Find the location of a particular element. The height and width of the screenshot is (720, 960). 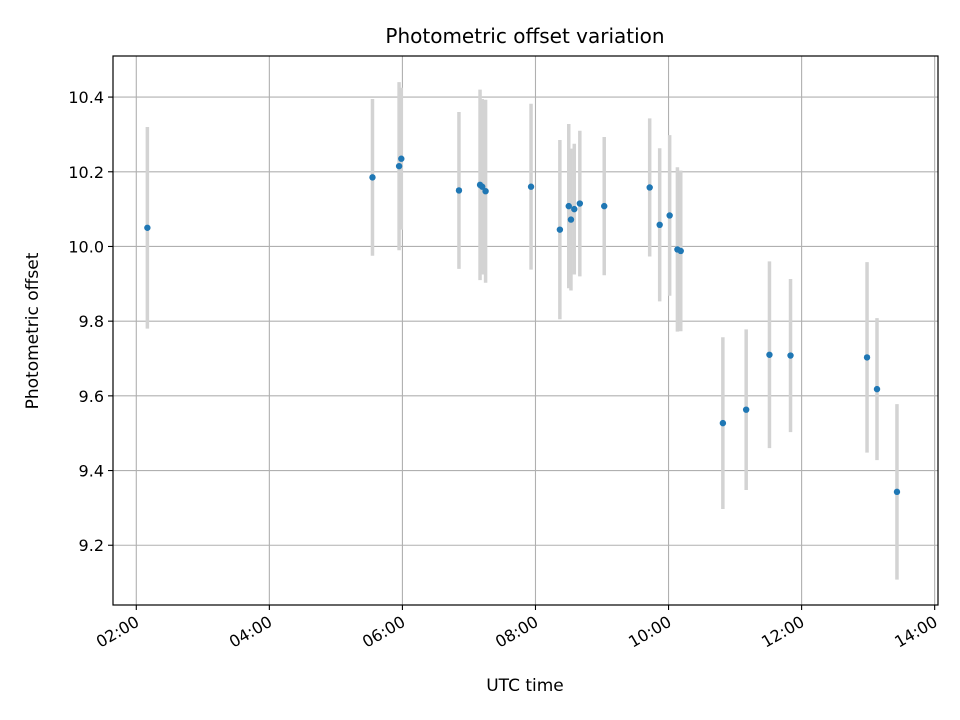

y-tick-label: 10.0 is located at coordinates (86, 246).